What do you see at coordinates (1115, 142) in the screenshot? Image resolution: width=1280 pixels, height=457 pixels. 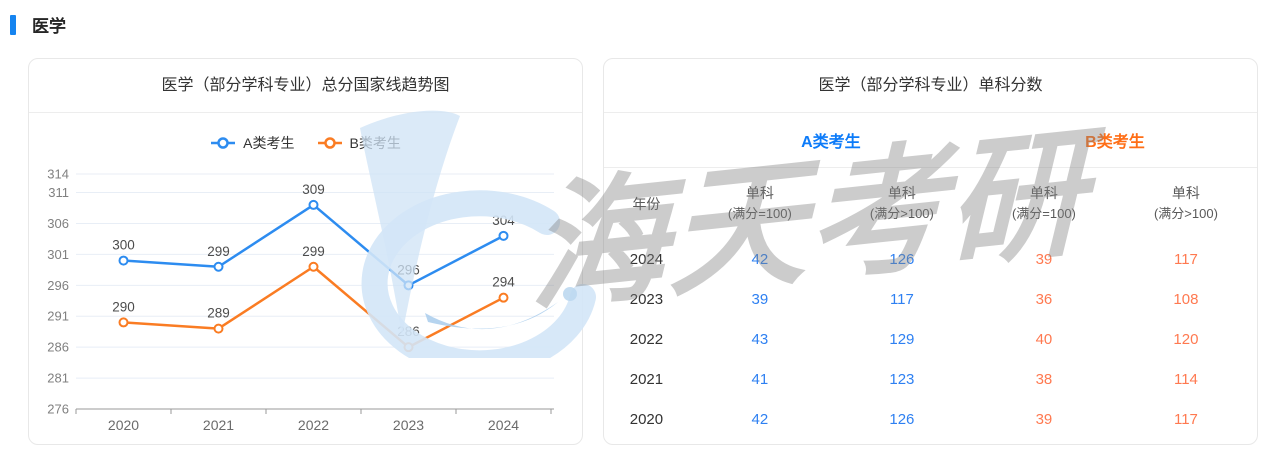 I see `group-header-b: B类考生` at bounding box center [1115, 142].